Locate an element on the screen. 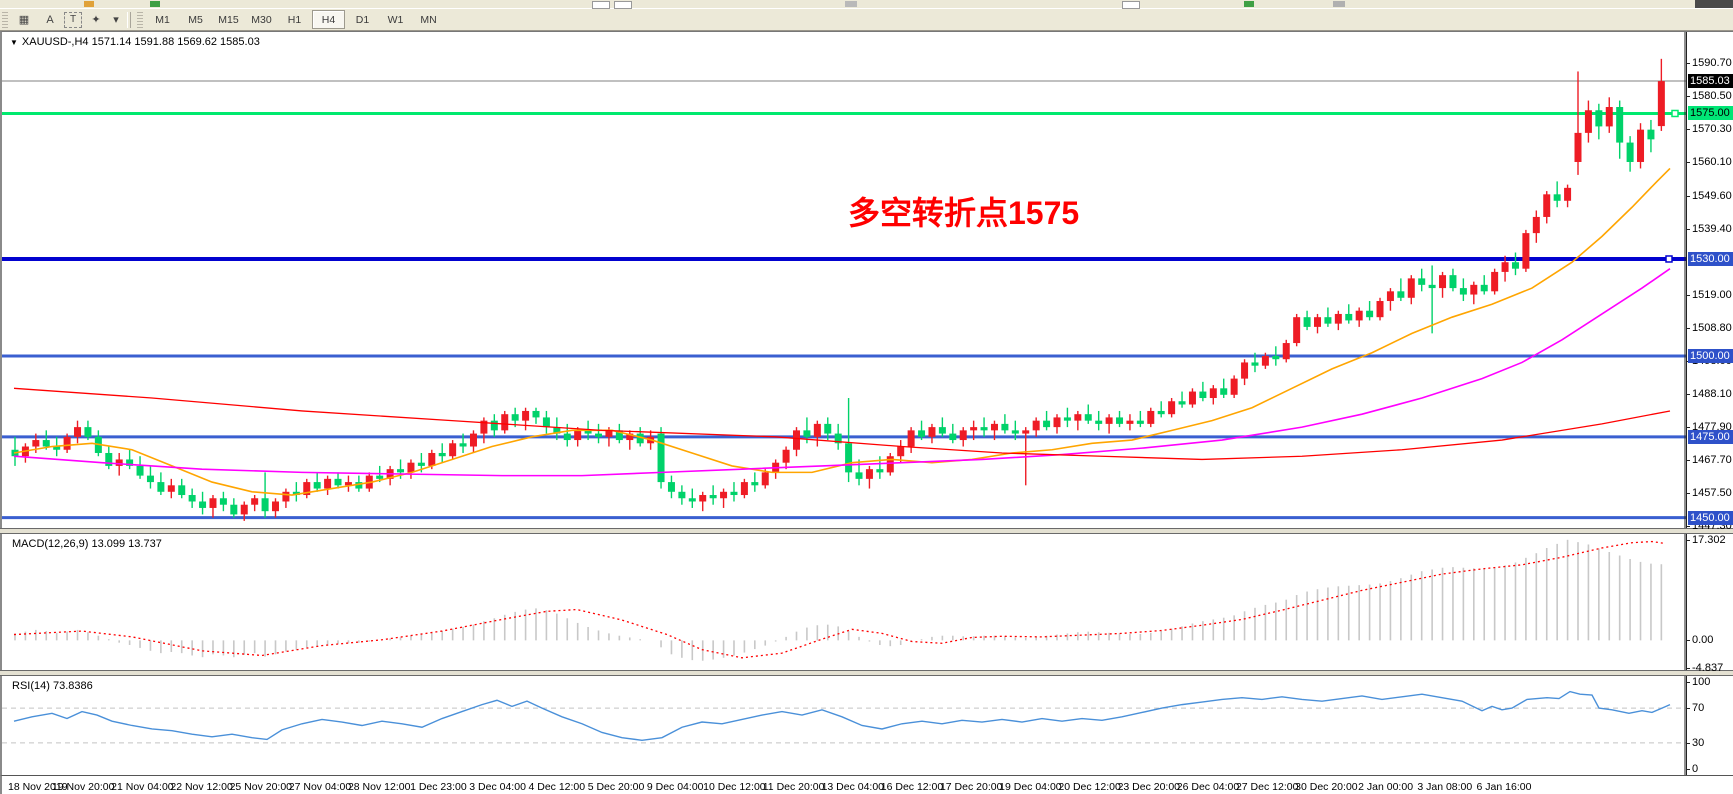 This screenshot has width=1733, height=794. level-price-badge: 1450.00 is located at coordinates (1710, 517).